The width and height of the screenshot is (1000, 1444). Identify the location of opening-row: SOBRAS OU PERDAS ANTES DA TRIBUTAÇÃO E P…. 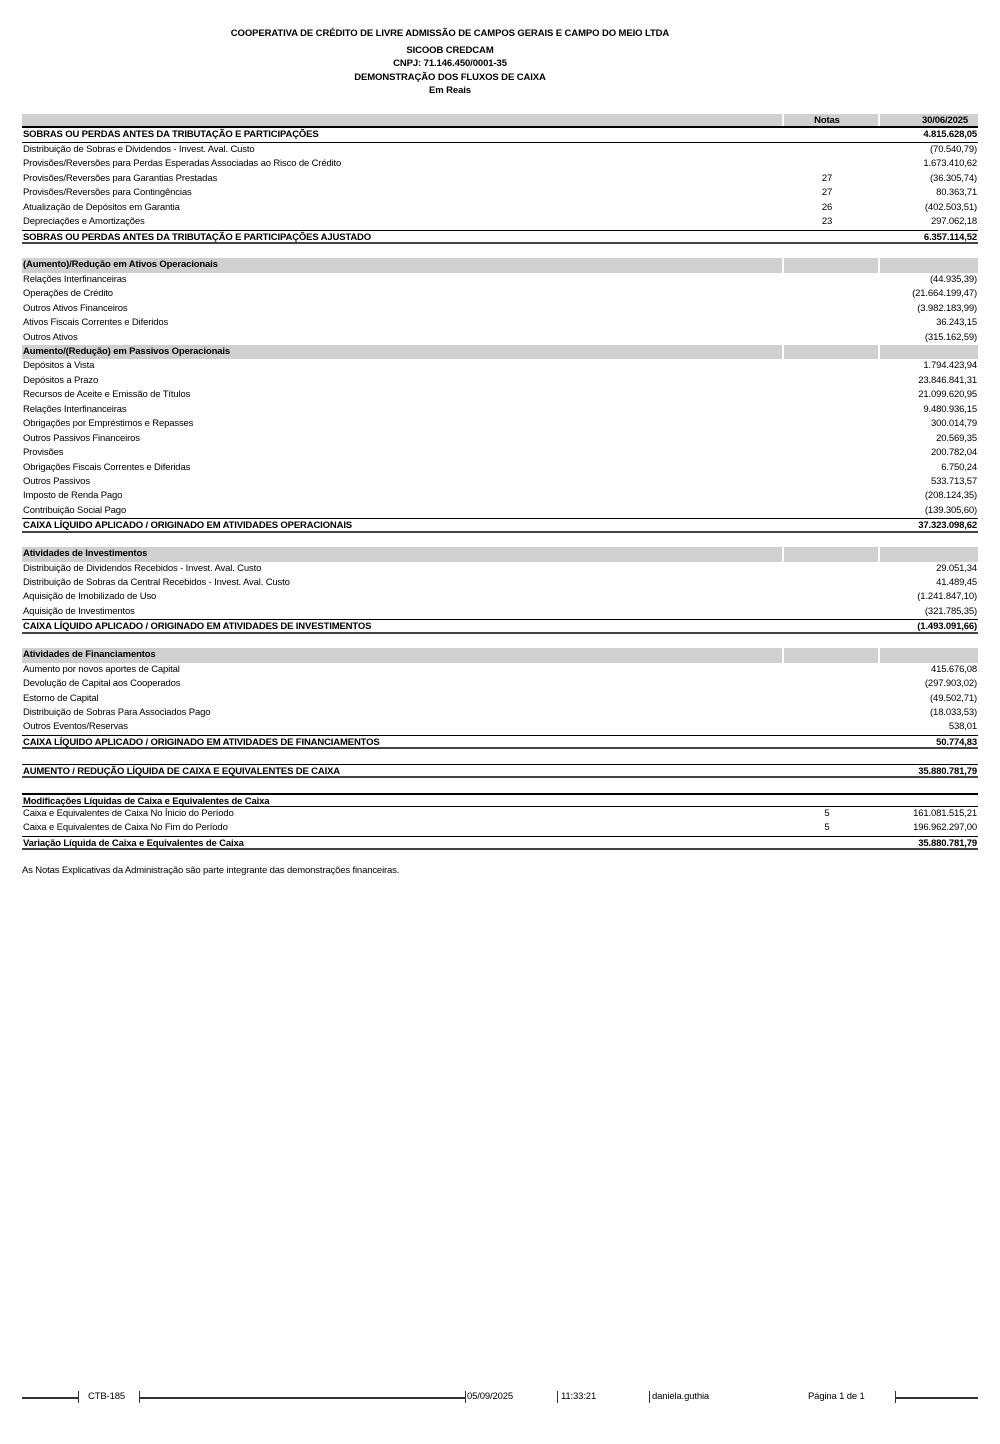
(500, 135).